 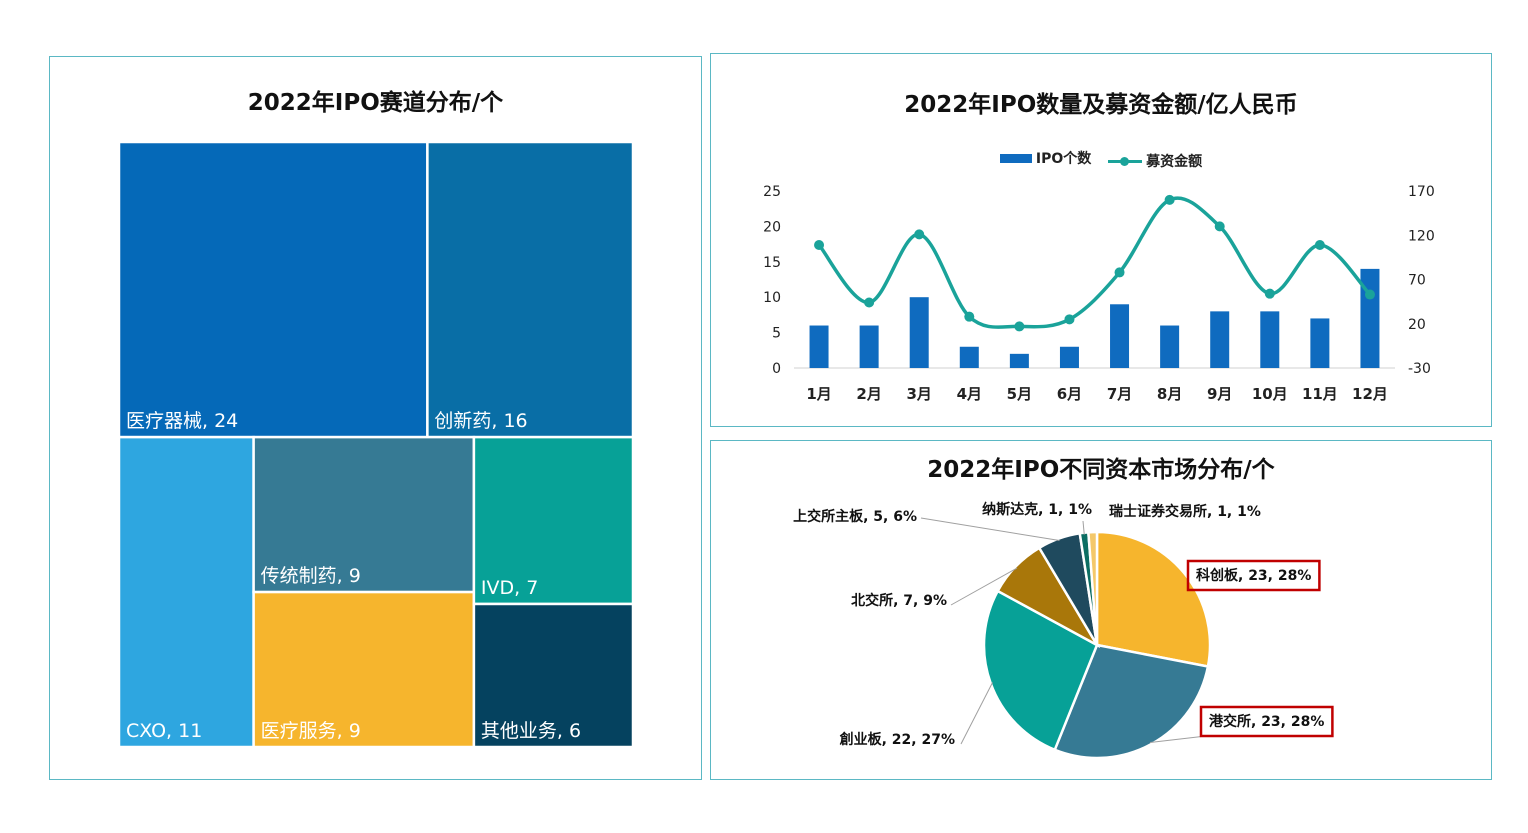 What do you see at coordinates (1153, 599) in the screenshot?
I see `pie-slice-科创板` at bounding box center [1153, 599].